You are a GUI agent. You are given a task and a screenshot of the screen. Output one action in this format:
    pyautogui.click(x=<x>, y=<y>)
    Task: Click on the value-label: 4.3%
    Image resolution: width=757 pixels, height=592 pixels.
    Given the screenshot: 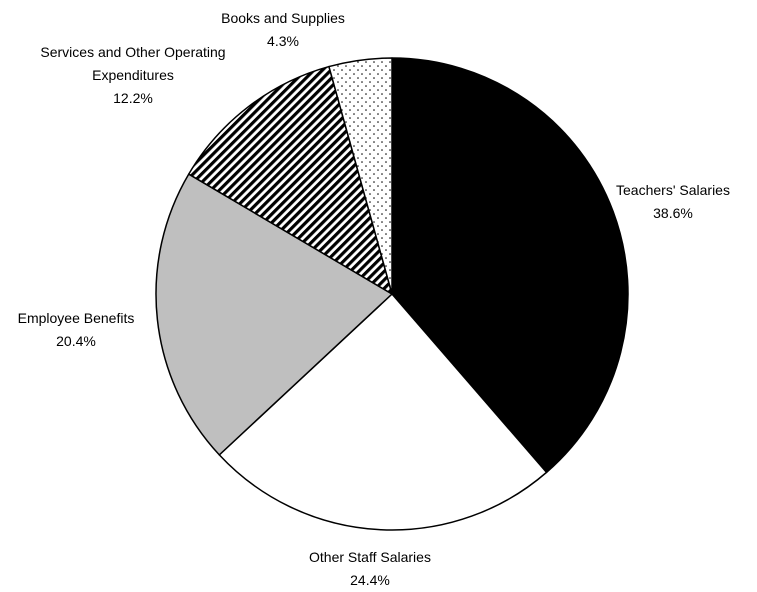 What is the action you would take?
    pyautogui.click(x=283, y=41)
    